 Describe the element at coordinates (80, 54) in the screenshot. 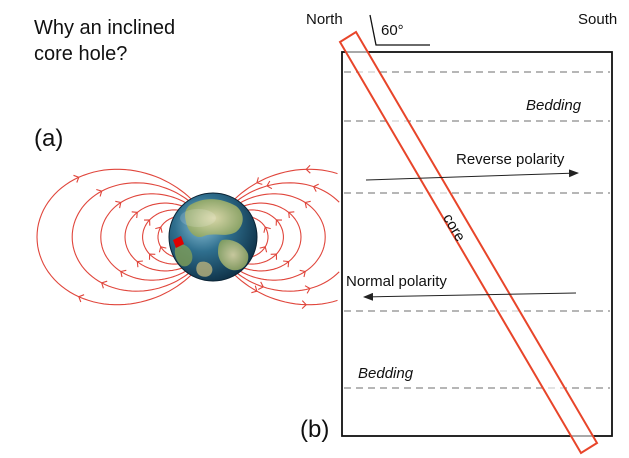

I see `title-line-2: core hole?` at that location.